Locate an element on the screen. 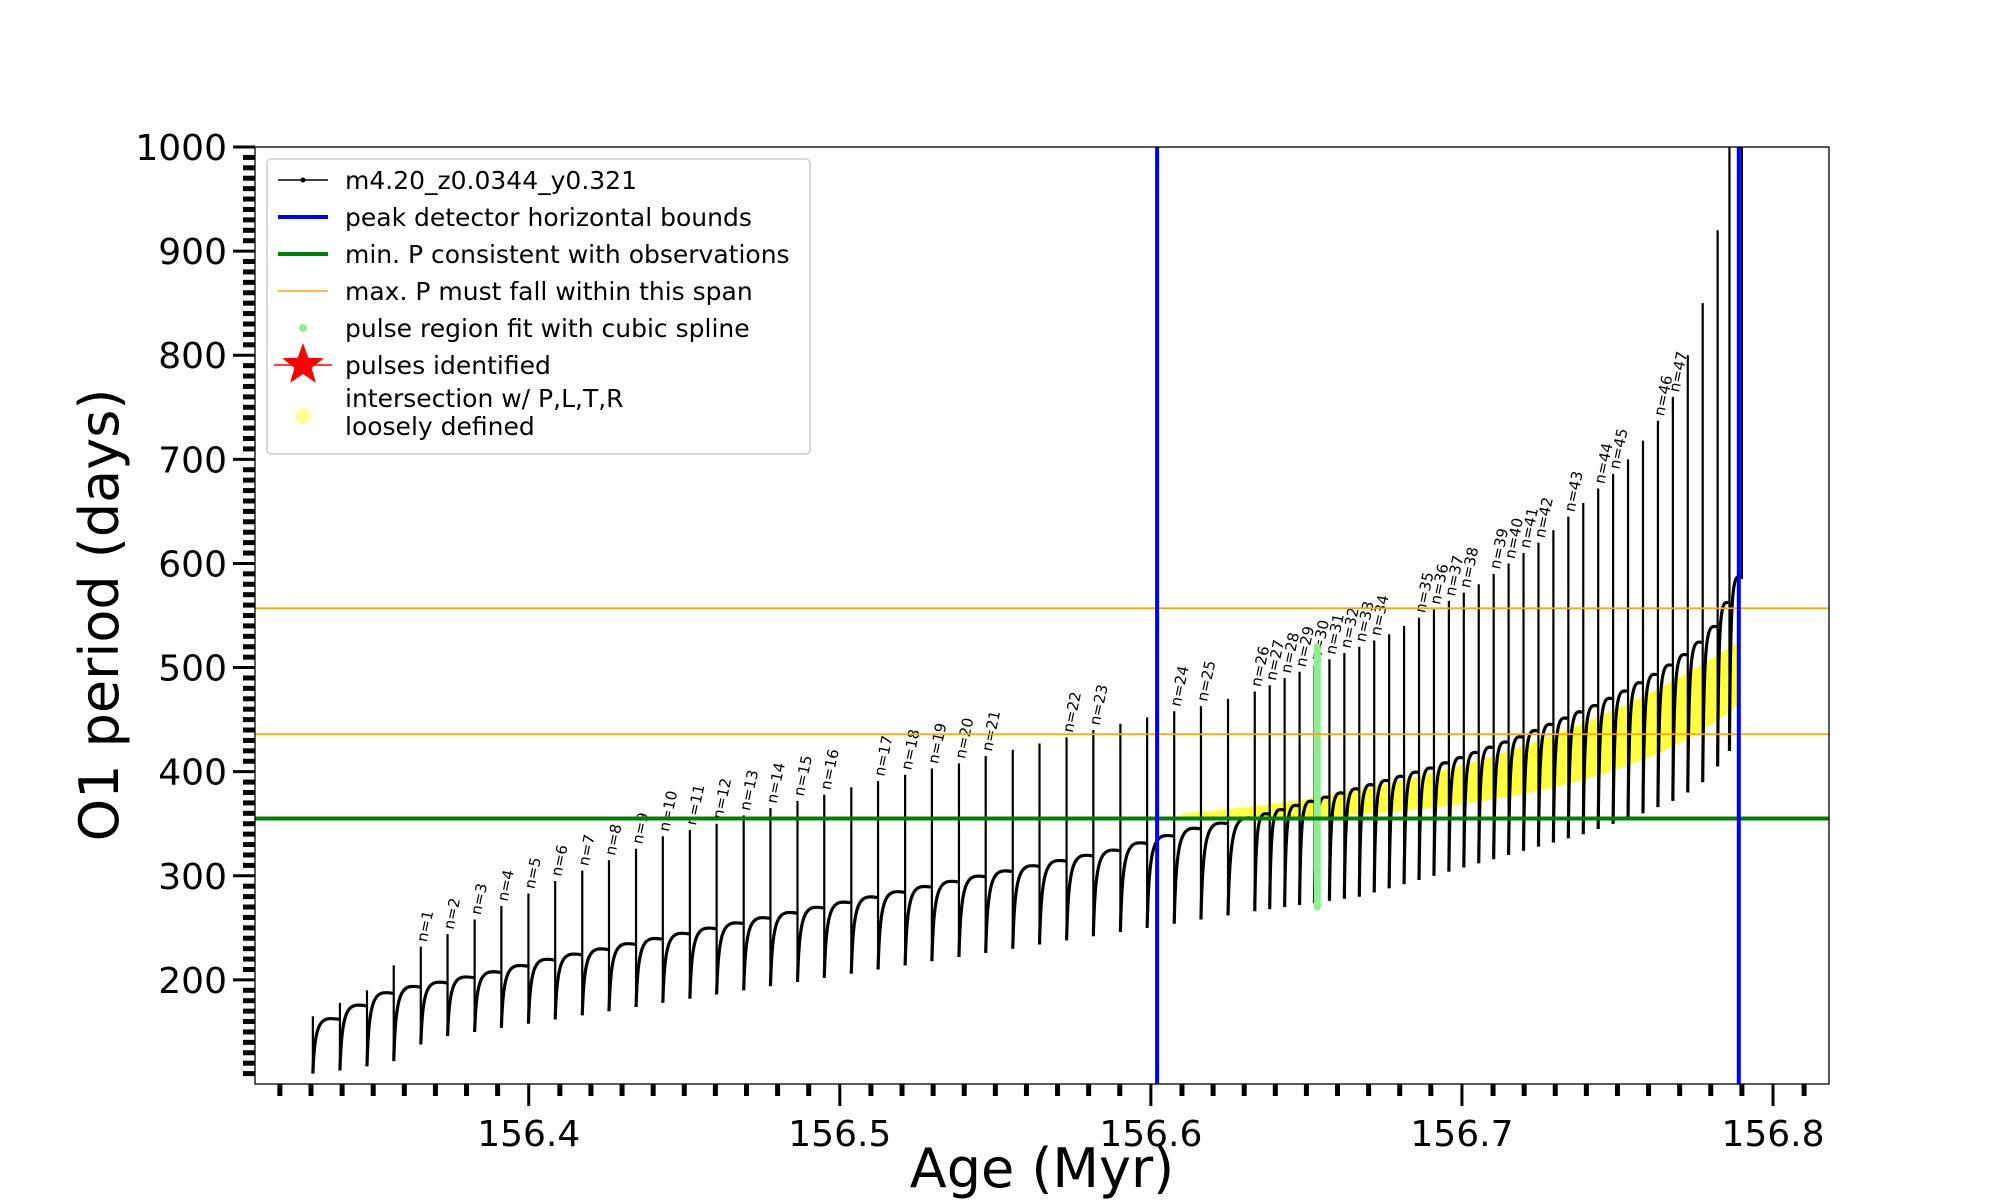  legend-box is located at coordinates (538, 306).